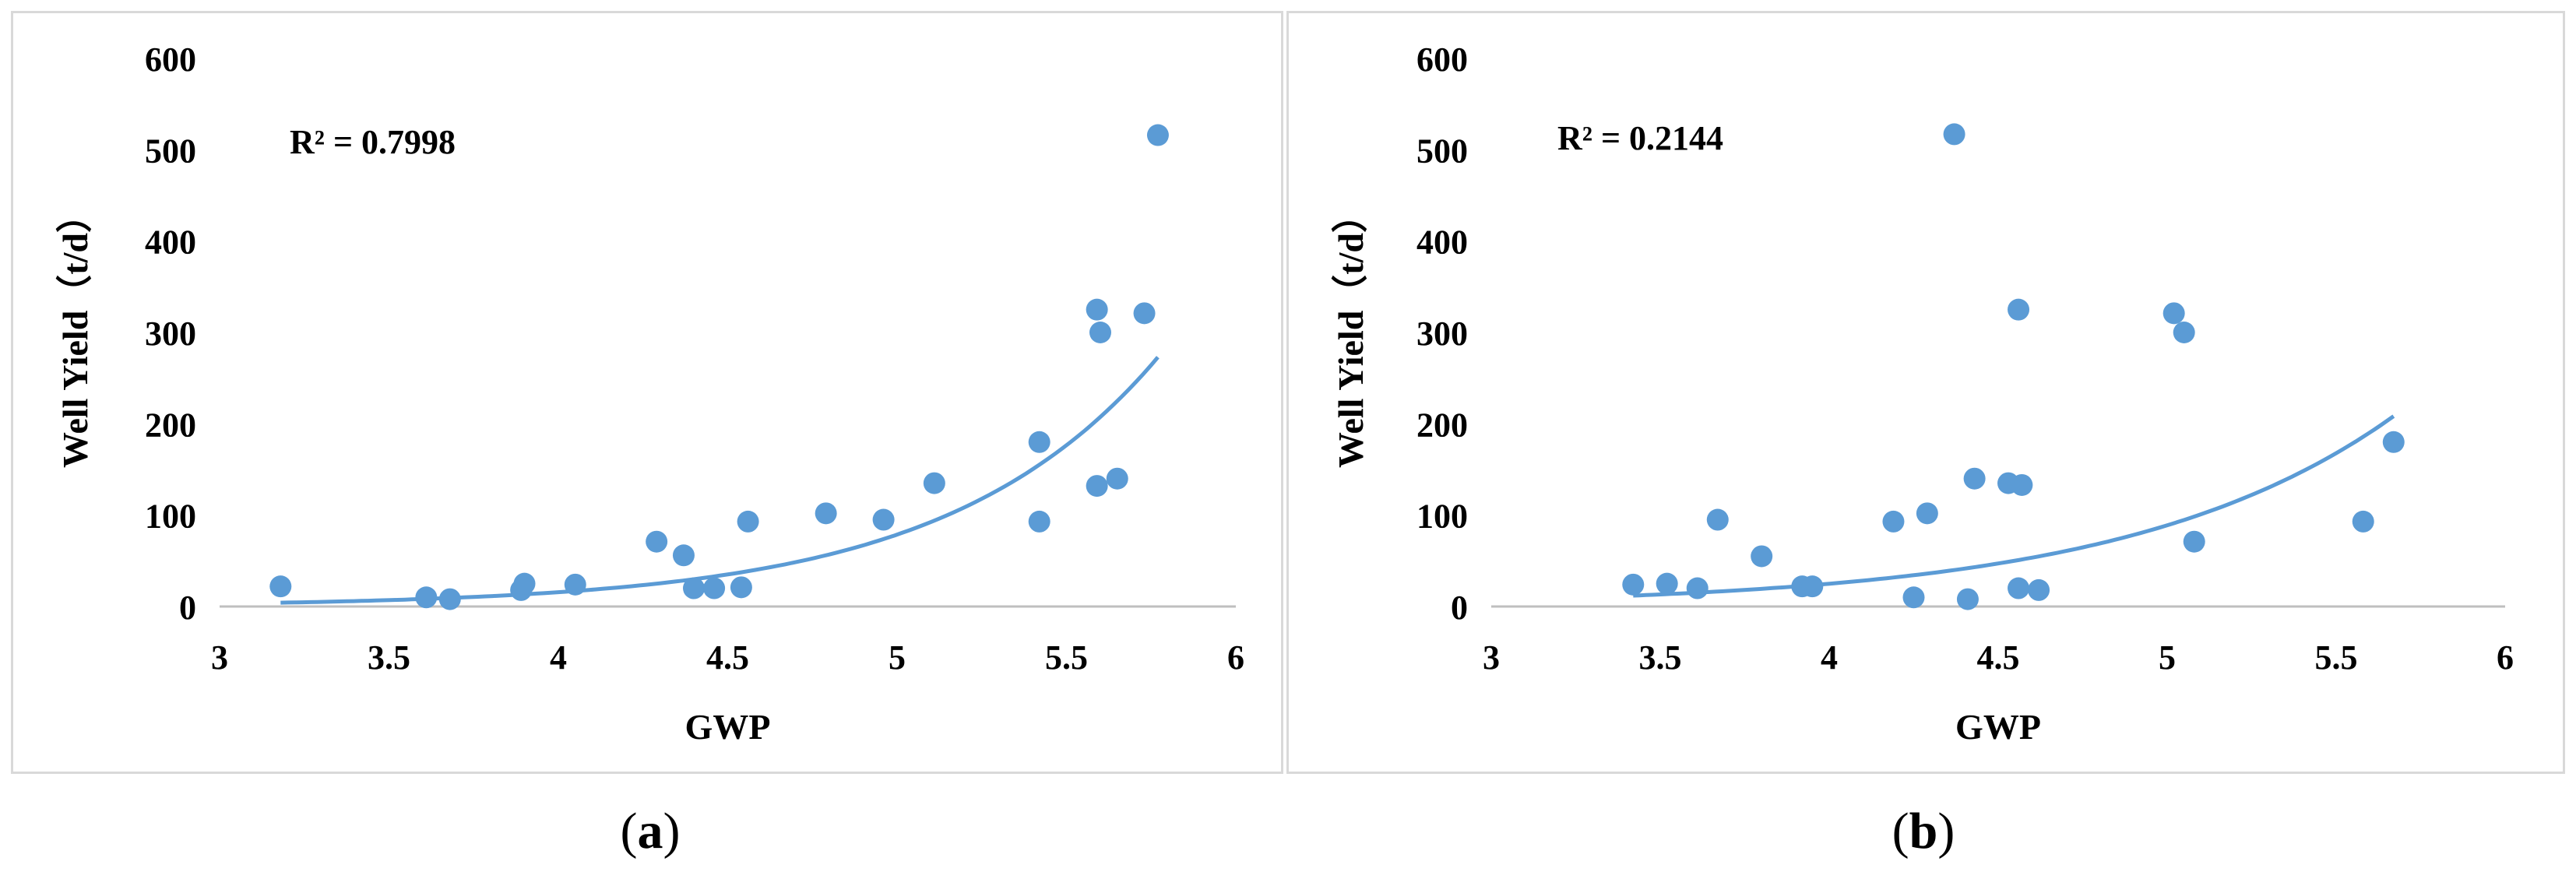 The image size is (2576, 879). I want to click on r-squared-annotation: R² = 0.7998, so click(373, 142).